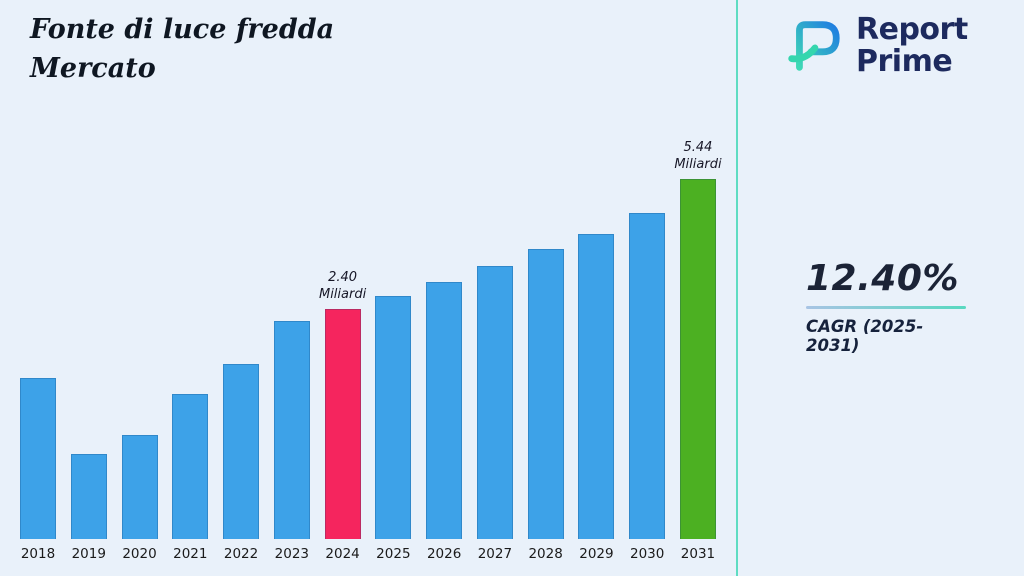 The image size is (1024, 576). What do you see at coordinates (342, 554) in the screenshot?
I see `axis-label-2024: 2024` at bounding box center [342, 554].